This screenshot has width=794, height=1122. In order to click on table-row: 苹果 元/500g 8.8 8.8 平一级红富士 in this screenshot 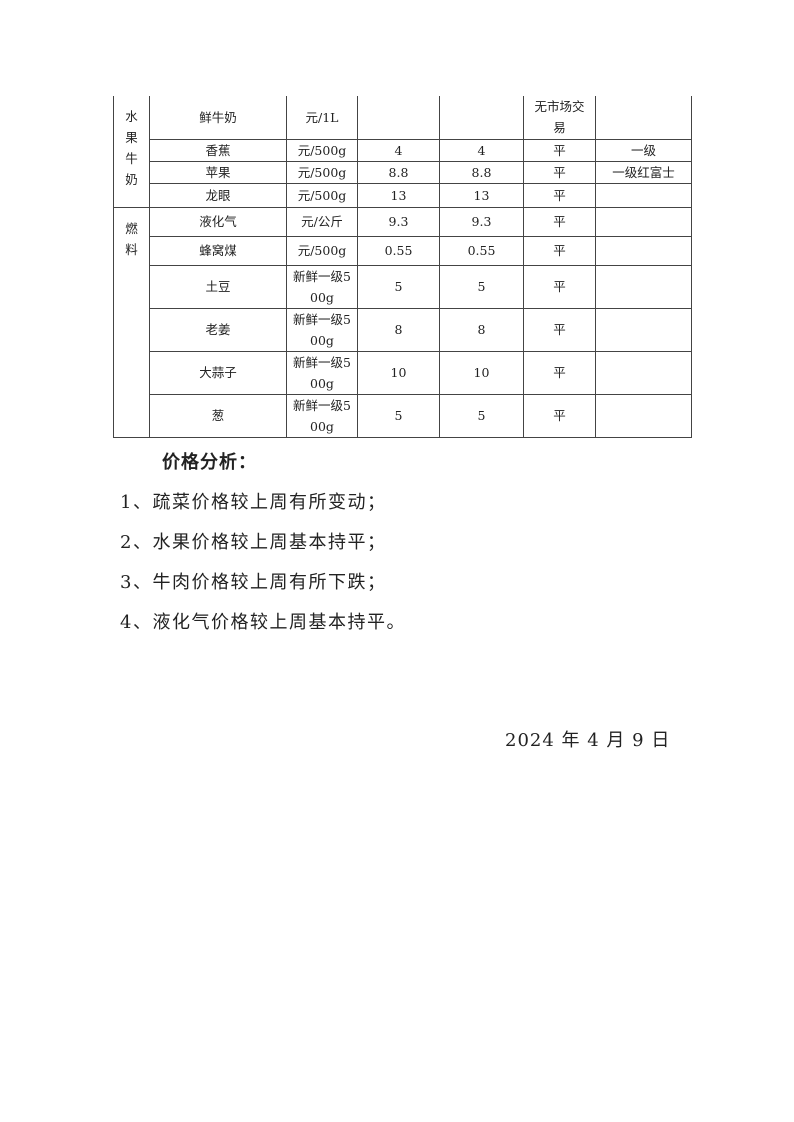, I will do `click(403, 172)`.